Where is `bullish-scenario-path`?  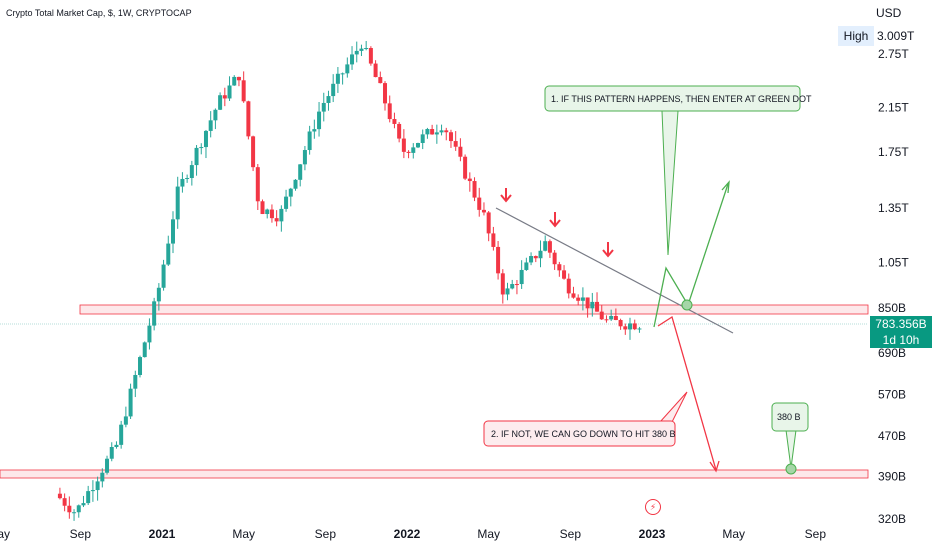 bullish-scenario-path is located at coordinates (691, 255).